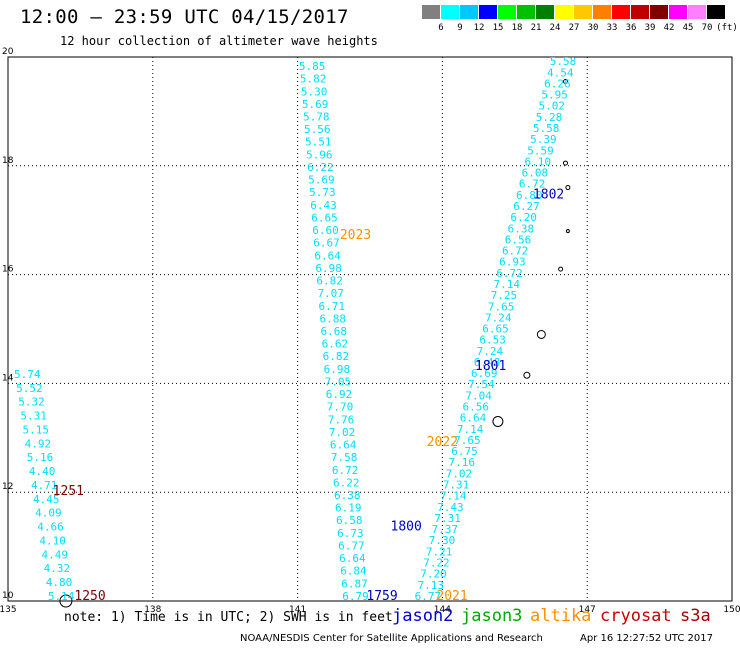  I want to click on wave-height-value: 5.28, so click(549, 117).